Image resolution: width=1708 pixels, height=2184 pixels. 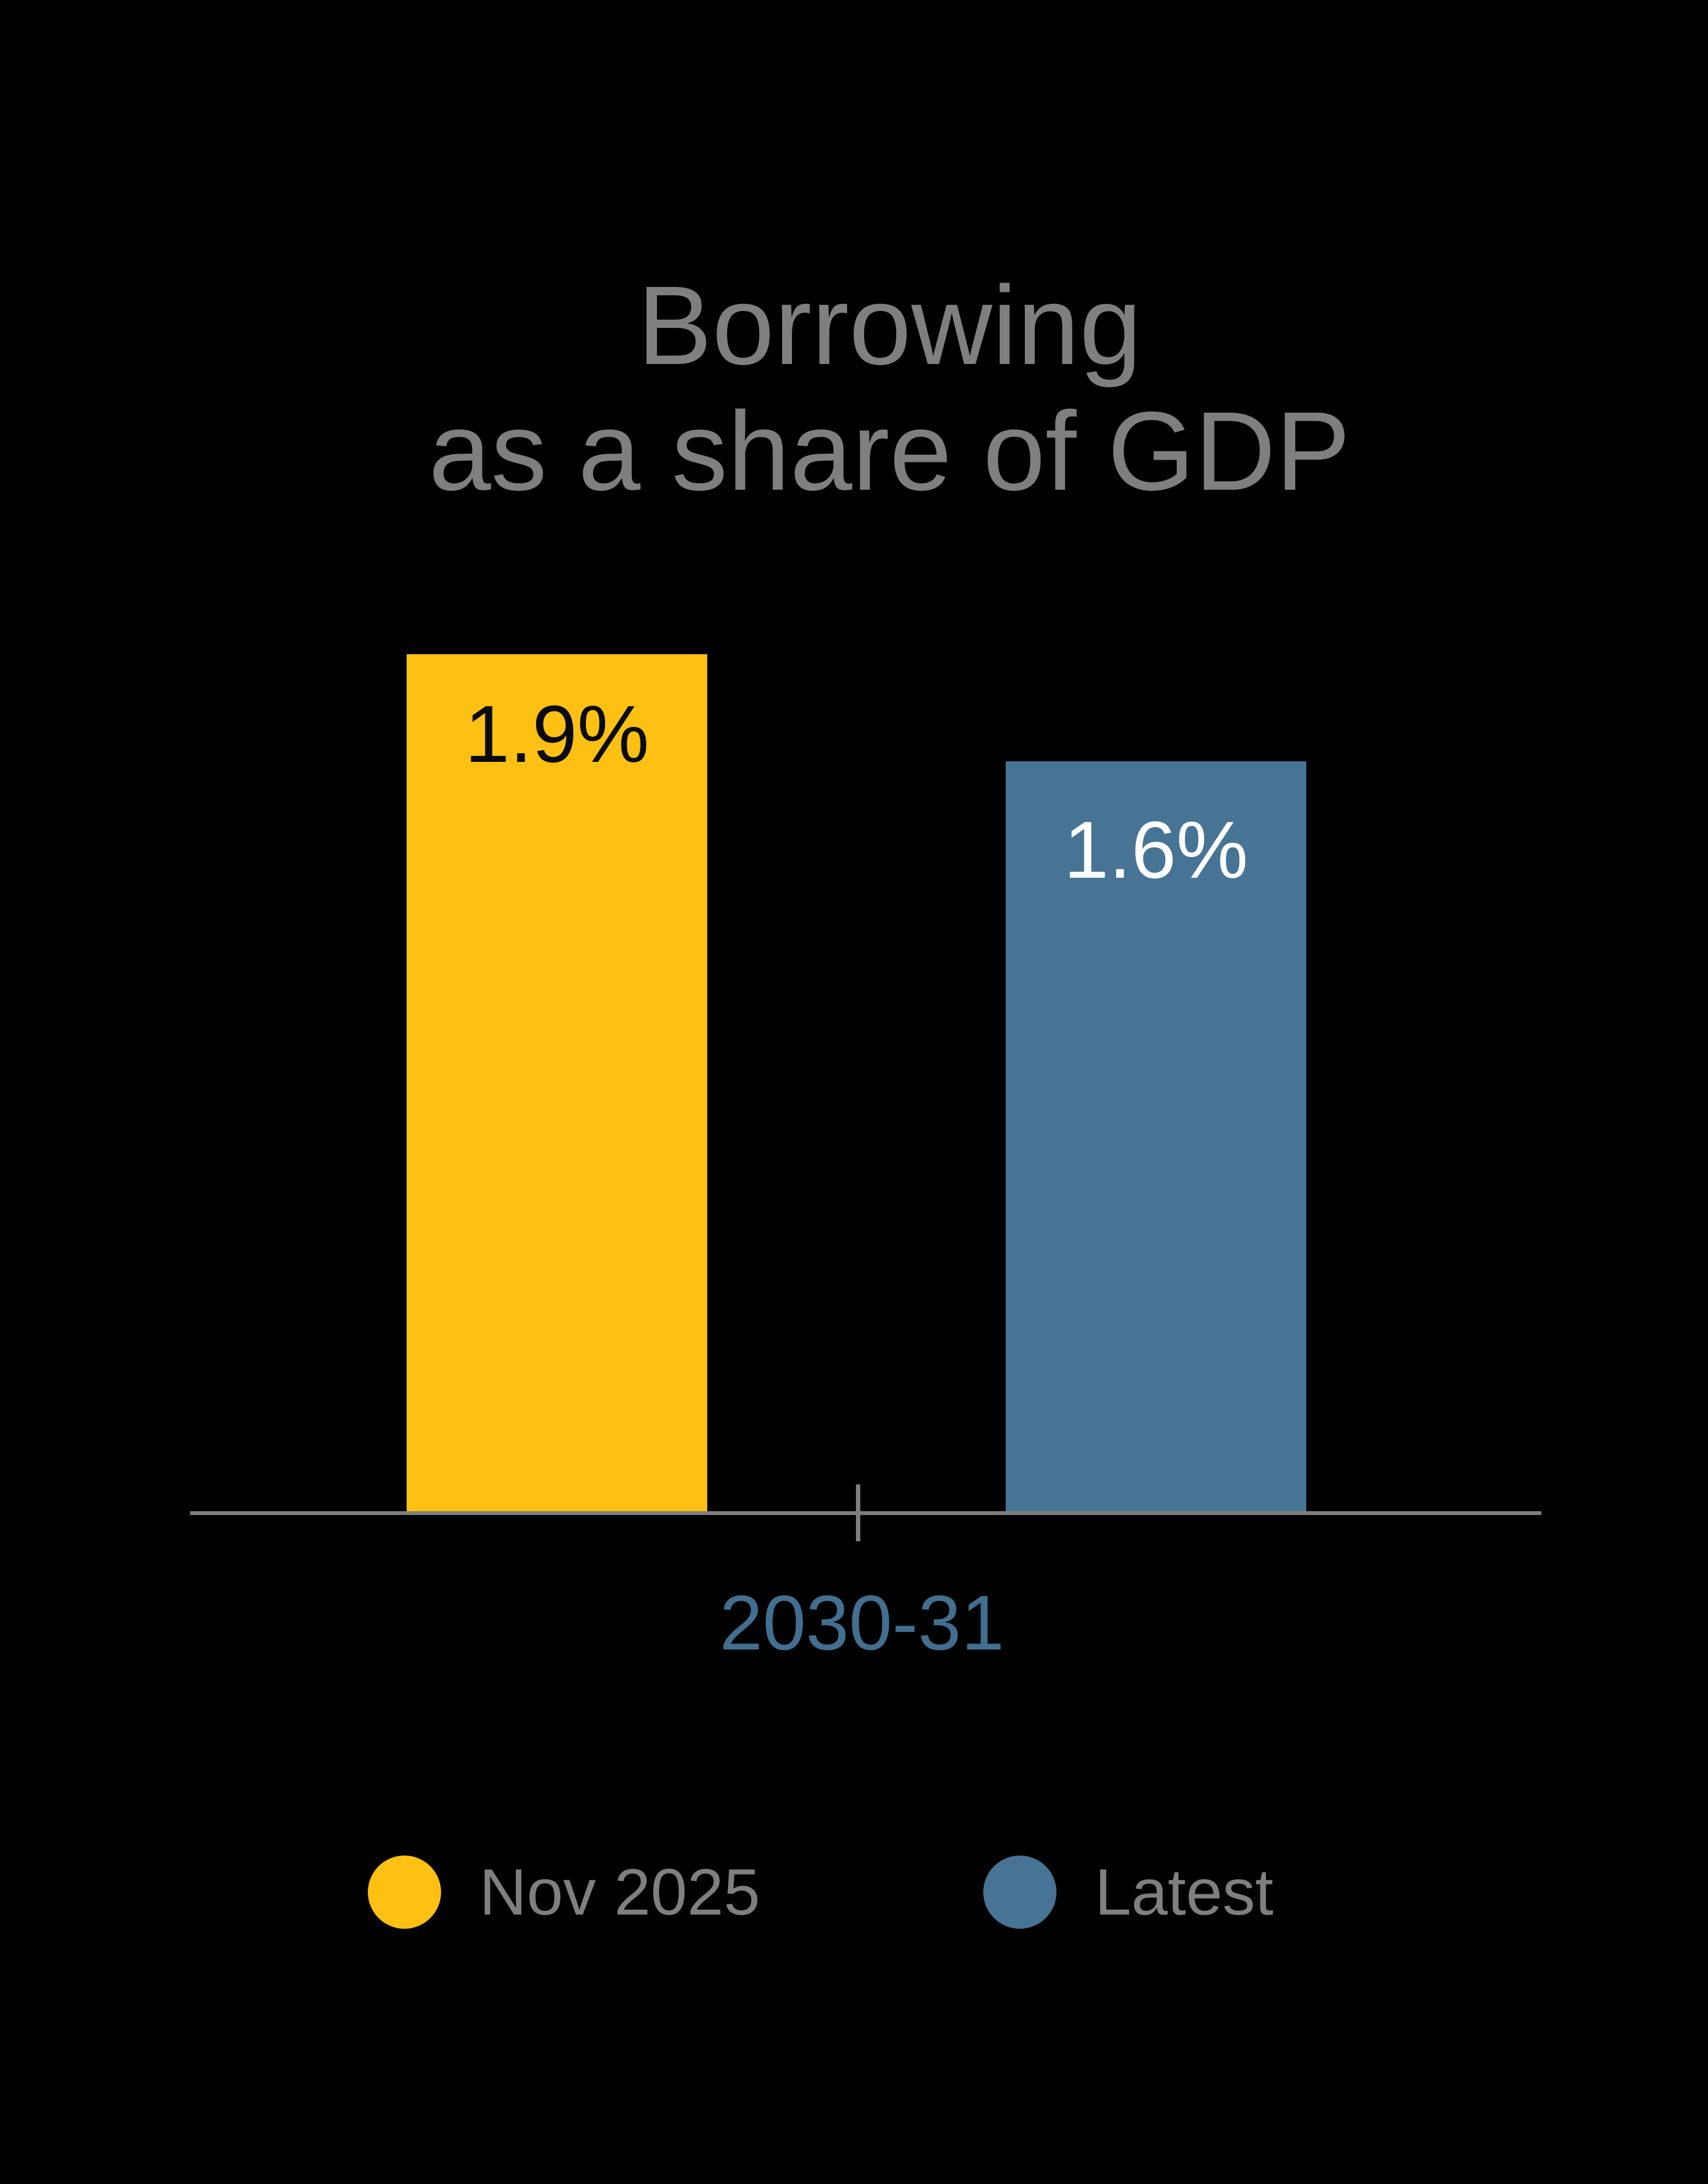 What do you see at coordinates (1184, 1892) in the screenshot?
I see `legend-label-latest: Latest` at bounding box center [1184, 1892].